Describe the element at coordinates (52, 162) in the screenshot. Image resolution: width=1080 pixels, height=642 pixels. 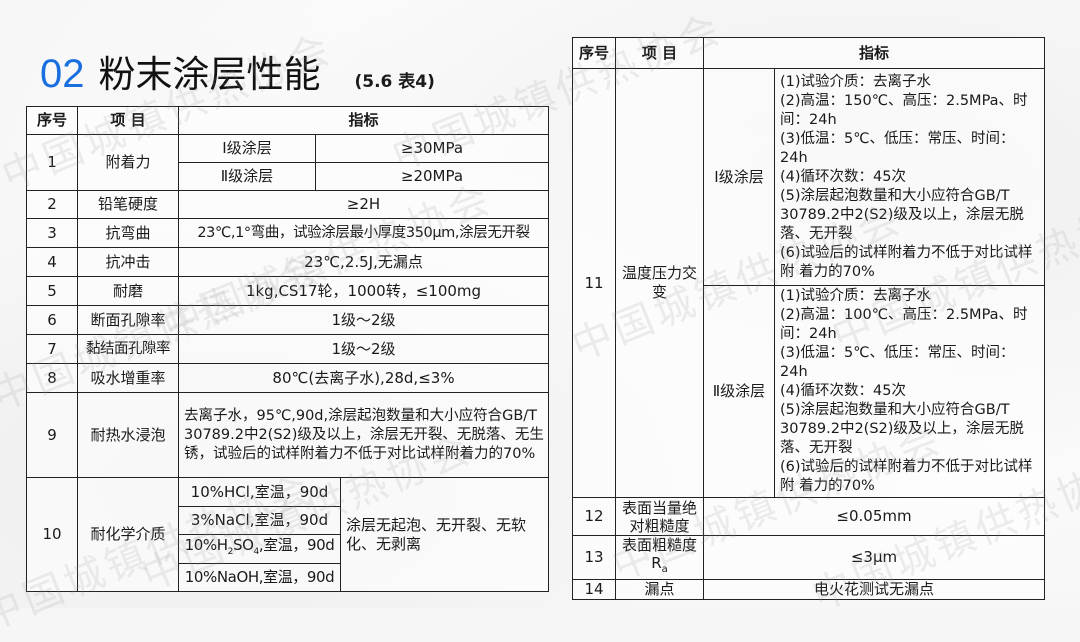
I see `cell-no: 1` at that location.